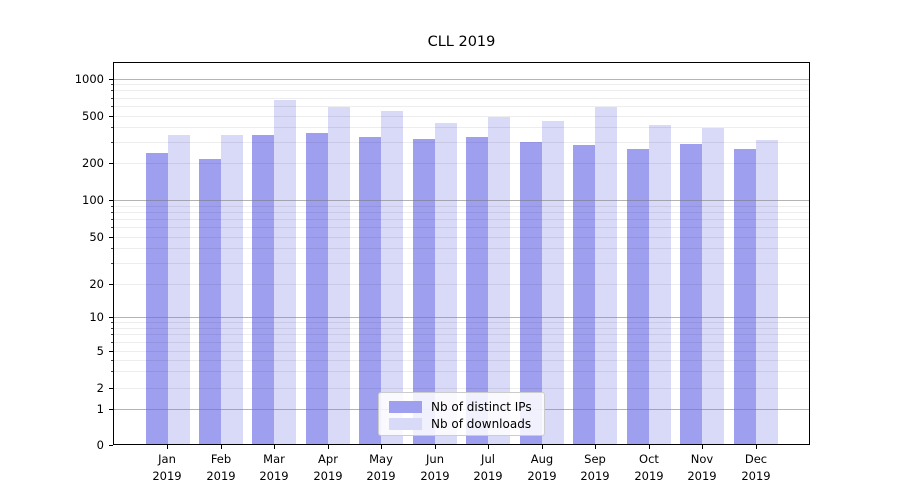  Describe the element at coordinates (435, 467) in the screenshot. I see `x-tick-label: Jun 2019` at that location.